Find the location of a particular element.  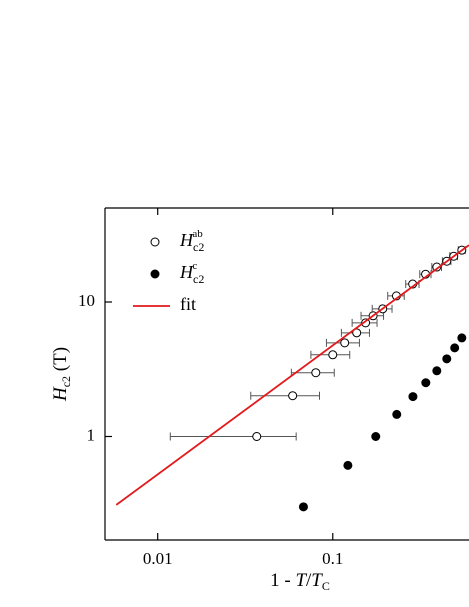

y-tick-label: 10 is located at coordinates (86, 300).